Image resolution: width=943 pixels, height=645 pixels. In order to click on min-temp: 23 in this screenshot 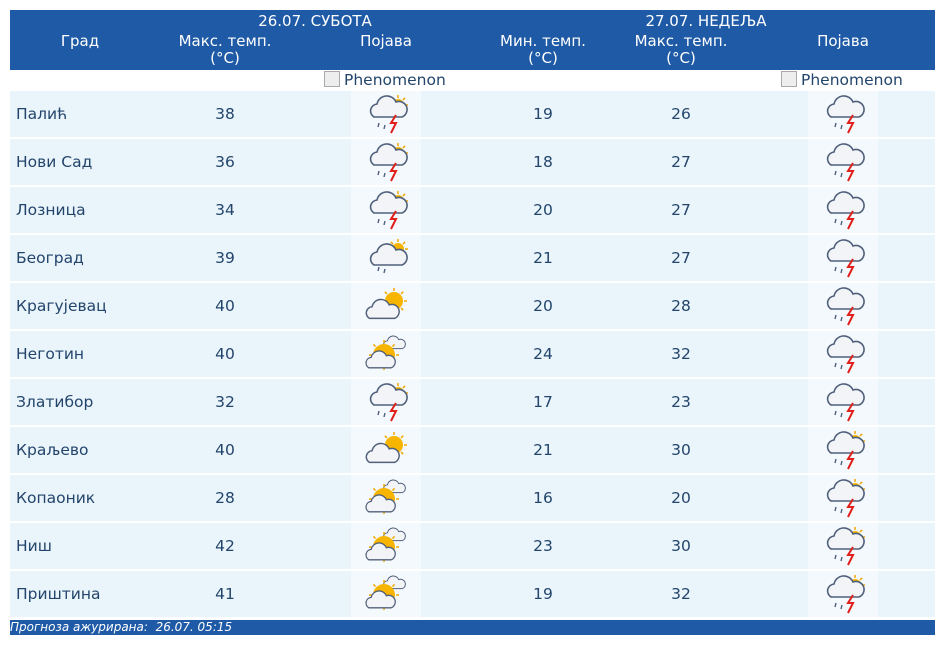, I will do `click(543, 546)`.